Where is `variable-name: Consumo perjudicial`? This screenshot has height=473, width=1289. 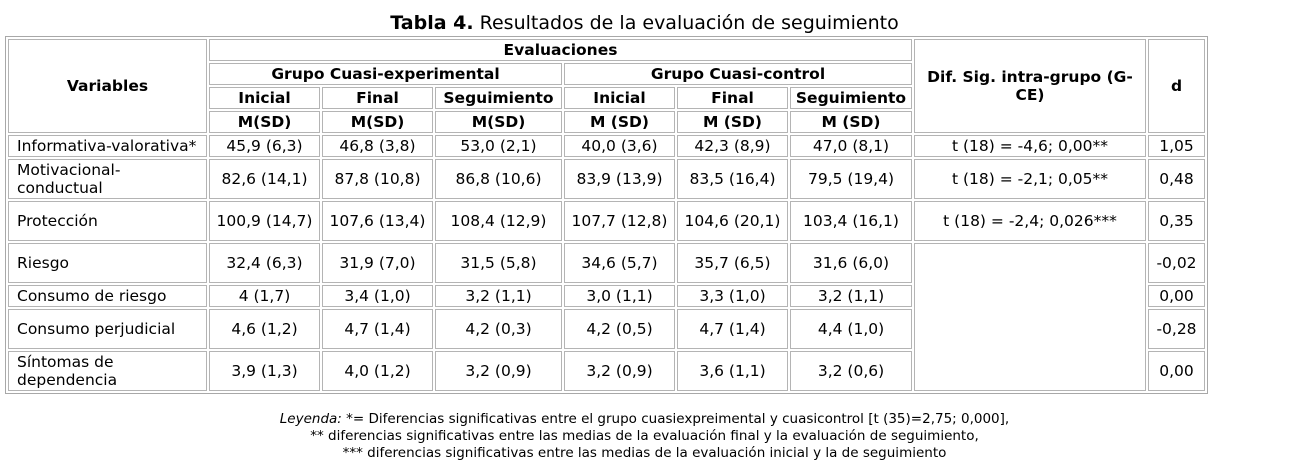
variable-name: Consumo perjudicial is located at coordinates (107, 329).